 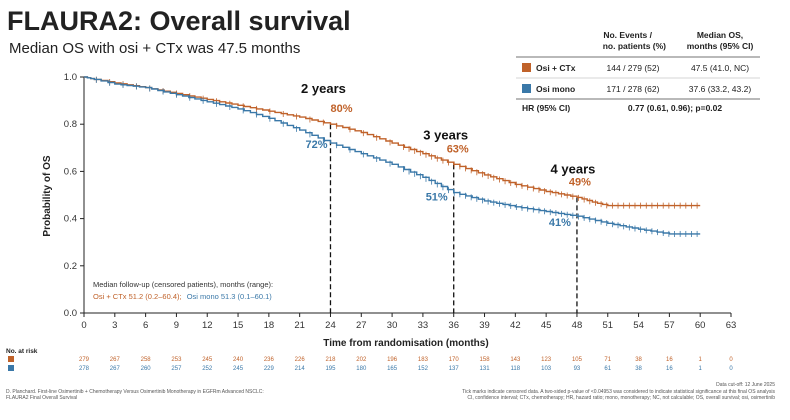 I want to click on table-events-osi-mono: 171 / 278 (62), so click(x=633, y=89).